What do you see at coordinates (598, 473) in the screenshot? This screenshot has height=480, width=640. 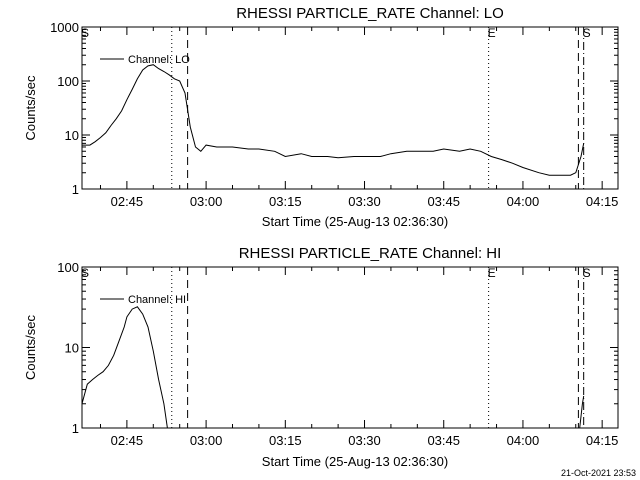 I see `print-timestamp: 21-Oct-2021 23:53` at bounding box center [598, 473].